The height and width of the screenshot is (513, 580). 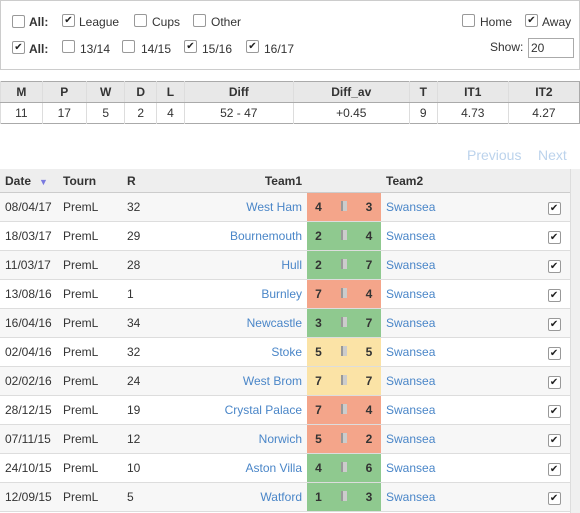 I want to click on team1: Stoke, so click(x=227, y=352).